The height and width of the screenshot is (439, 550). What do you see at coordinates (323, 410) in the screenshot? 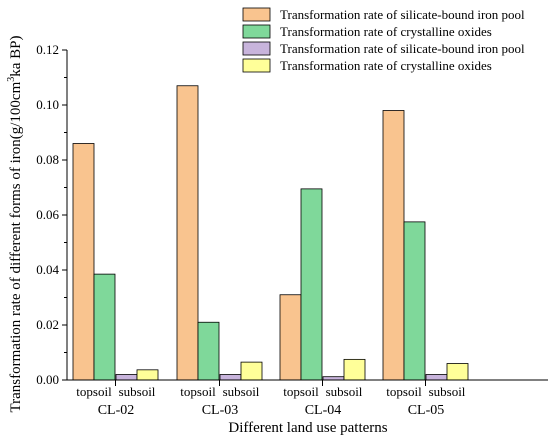
I see `group-label: CL-04` at bounding box center [323, 410].